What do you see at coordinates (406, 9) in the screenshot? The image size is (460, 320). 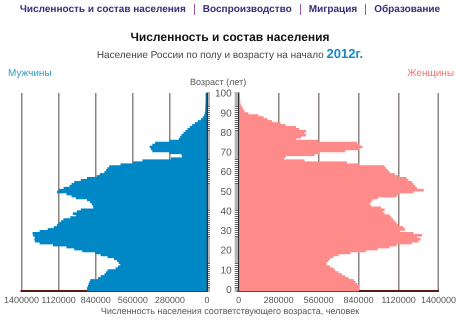 I see `text: Образование` at bounding box center [406, 9].